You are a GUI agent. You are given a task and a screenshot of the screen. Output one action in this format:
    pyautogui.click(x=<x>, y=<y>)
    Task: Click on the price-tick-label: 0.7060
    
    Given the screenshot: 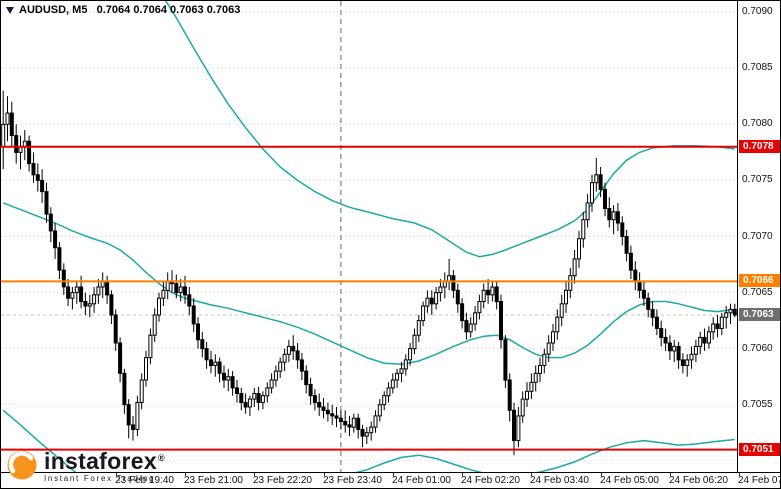 What is the action you would take?
    pyautogui.click(x=757, y=348)
    